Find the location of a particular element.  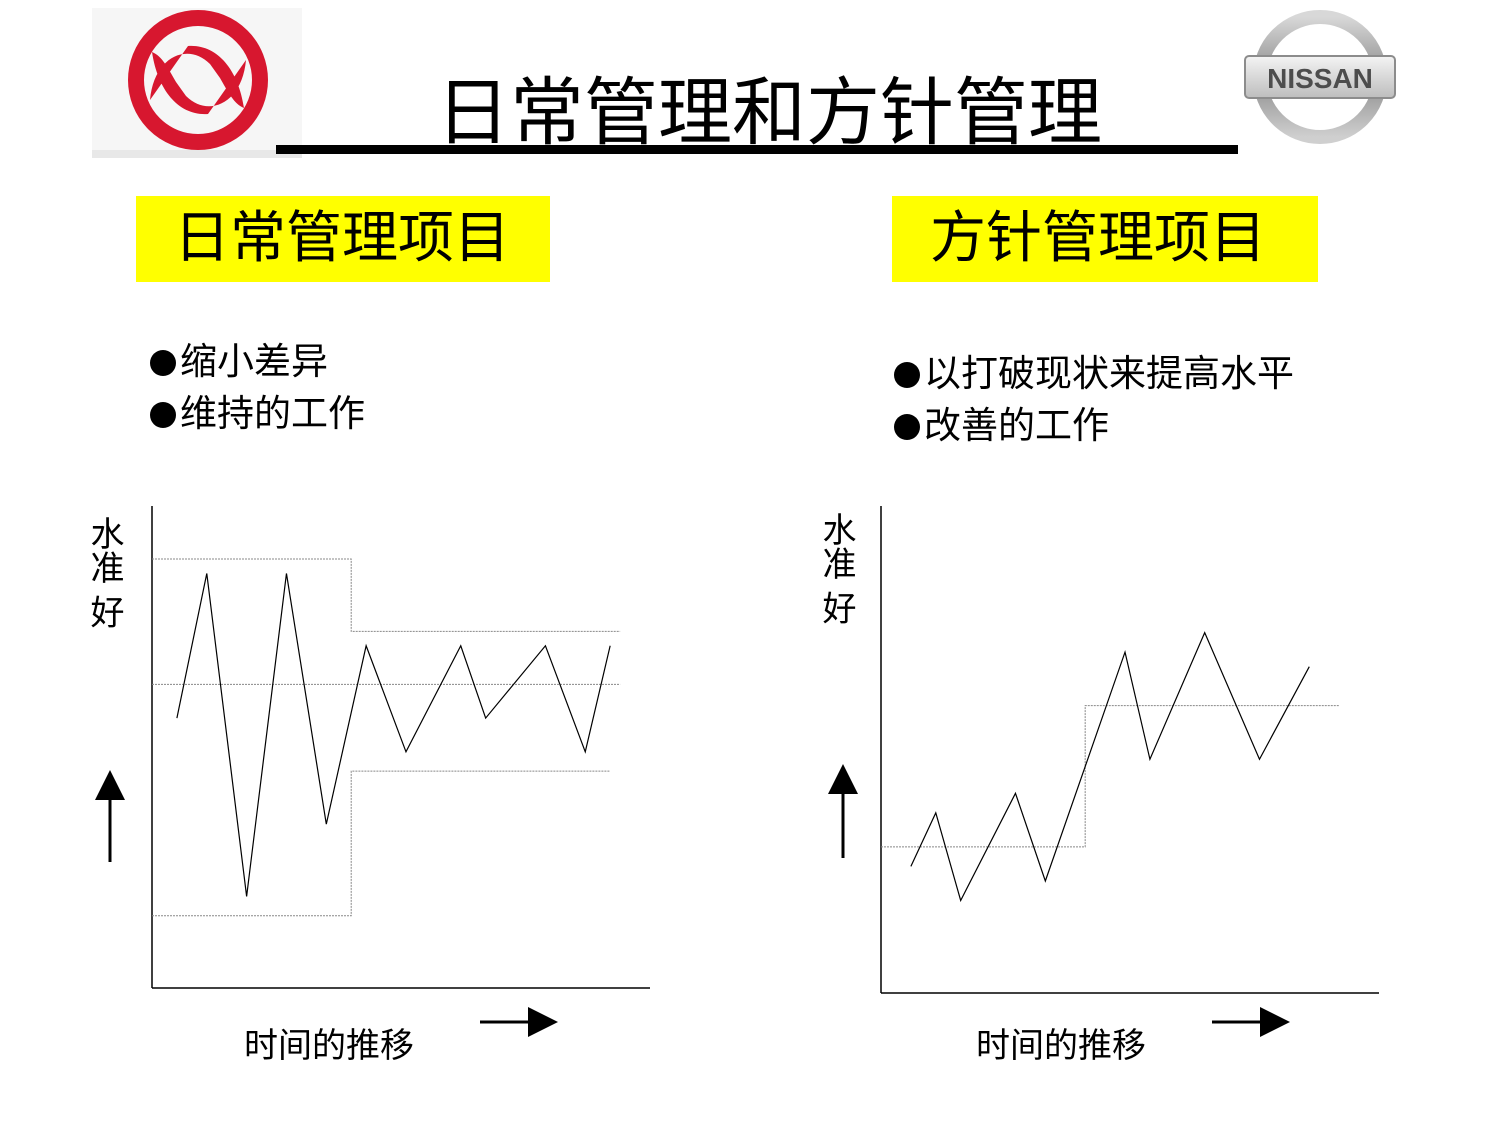

left-chart is located at coordinates (400, 747).